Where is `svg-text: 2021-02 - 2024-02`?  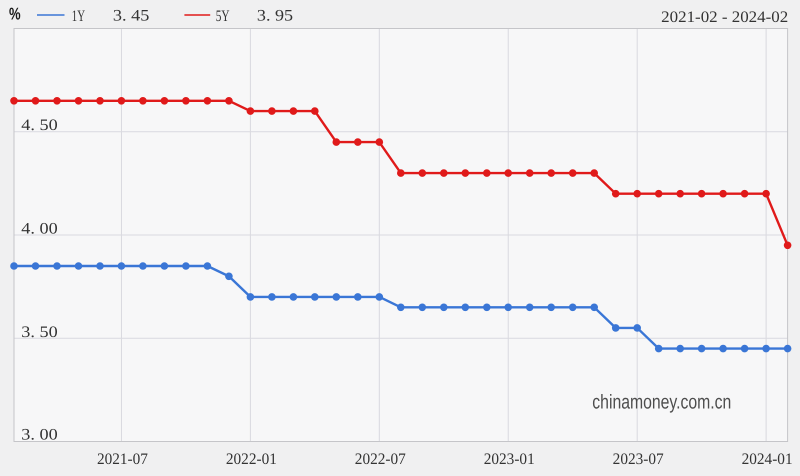
svg-text: 2021-02 - 2024-02 is located at coordinates (724, 17).